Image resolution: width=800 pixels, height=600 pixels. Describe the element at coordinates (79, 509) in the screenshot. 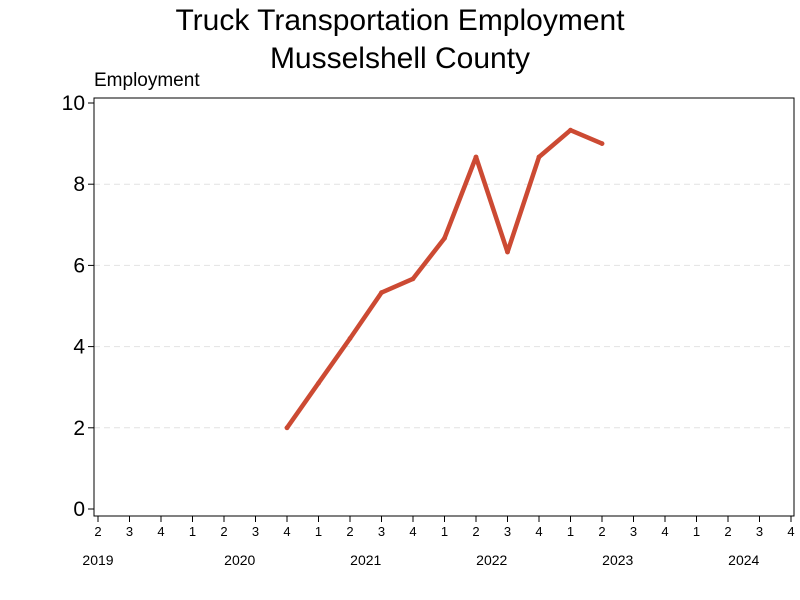

I see `y-tick-label: 0` at that location.